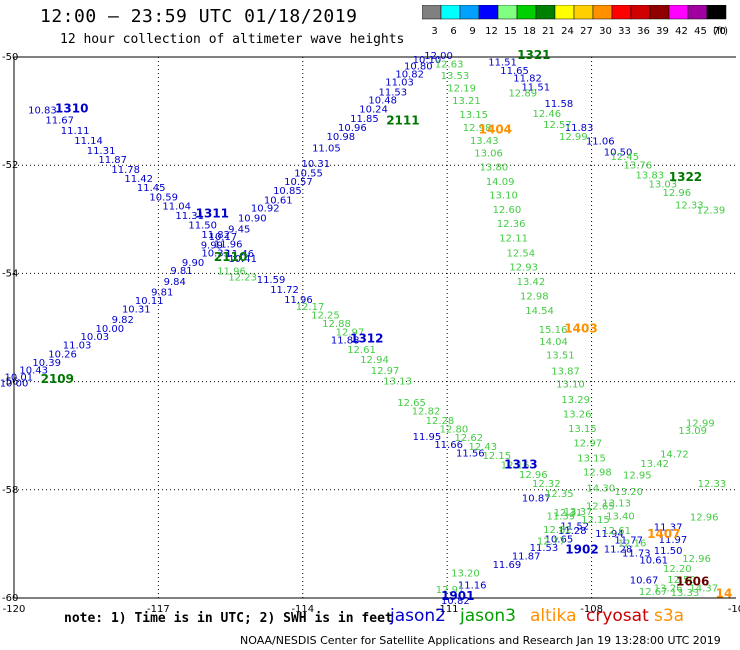 This screenshot has height=650, width=740. Describe the element at coordinates (559, 539) in the screenshot. I see `wave-height-label: 10.65` at that location.